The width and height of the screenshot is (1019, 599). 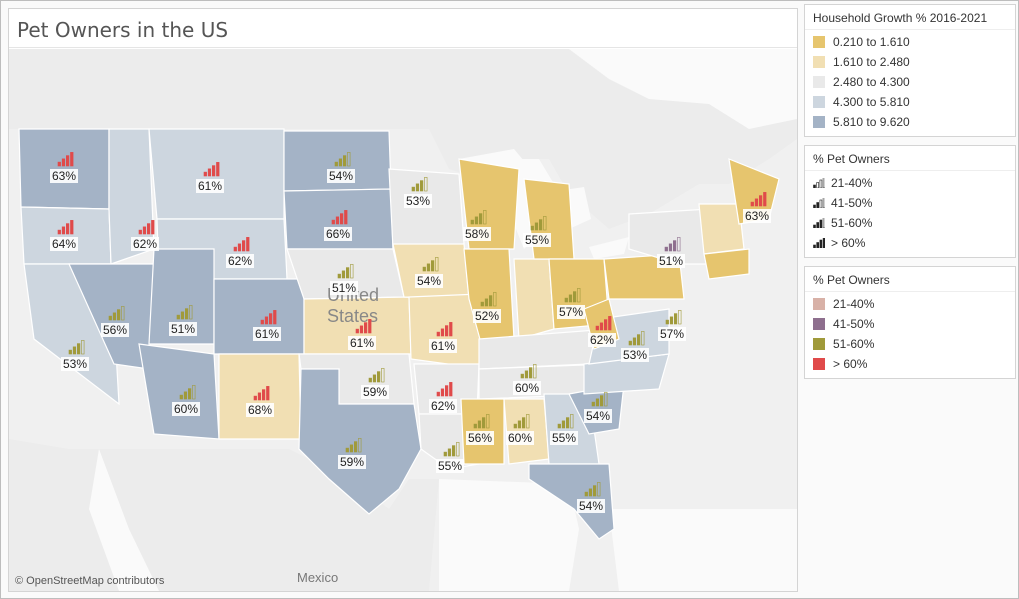 I want to click on state-ny, so click(x=671, y=236).